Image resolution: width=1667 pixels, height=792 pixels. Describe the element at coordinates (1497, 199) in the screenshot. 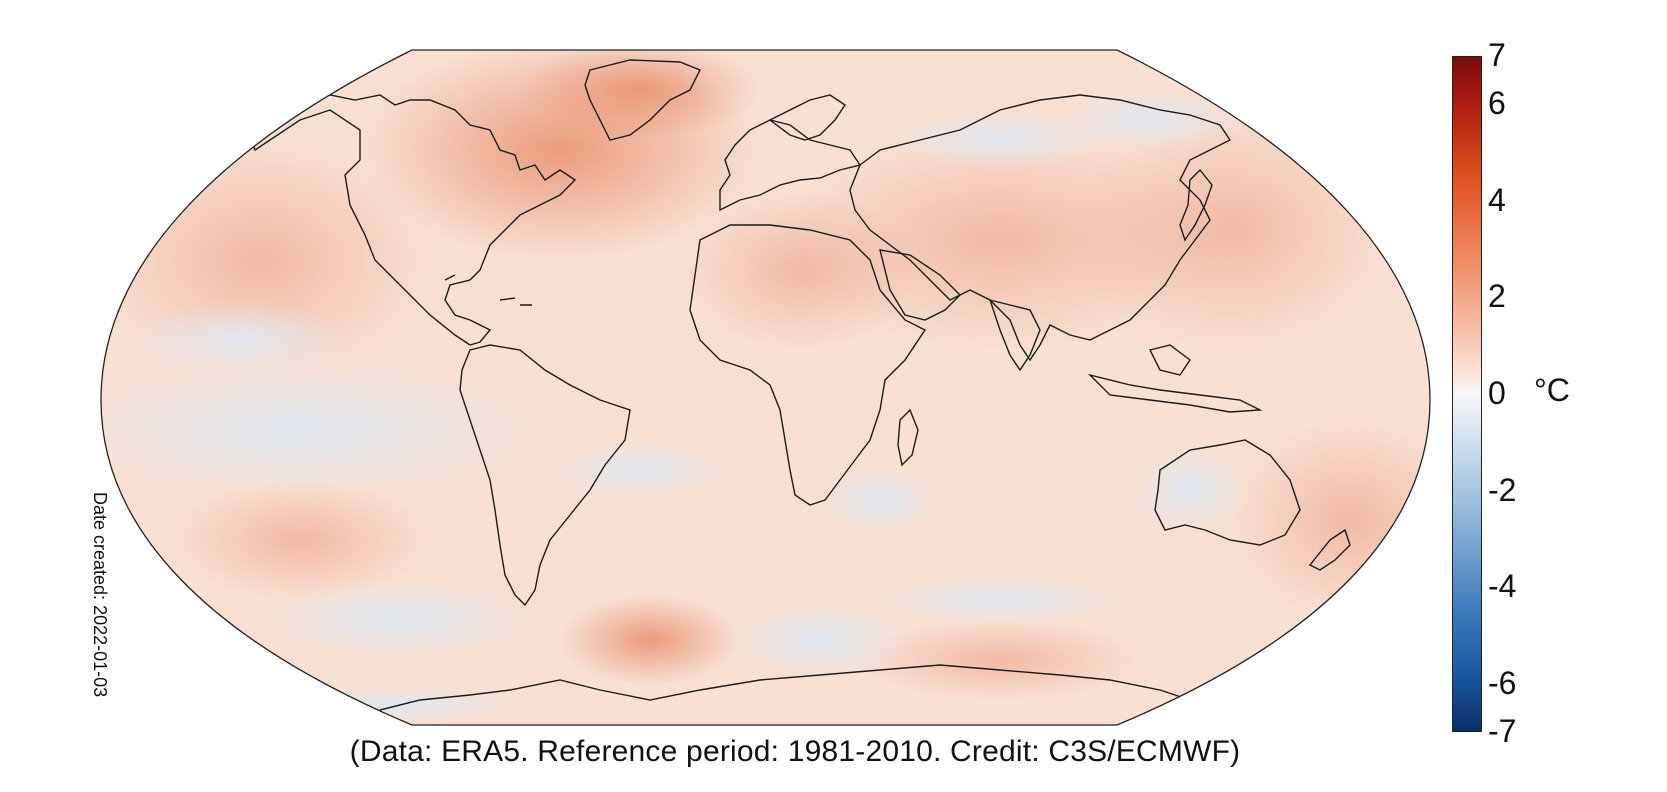

I see `colorbar-tick-label: 4` at that location.